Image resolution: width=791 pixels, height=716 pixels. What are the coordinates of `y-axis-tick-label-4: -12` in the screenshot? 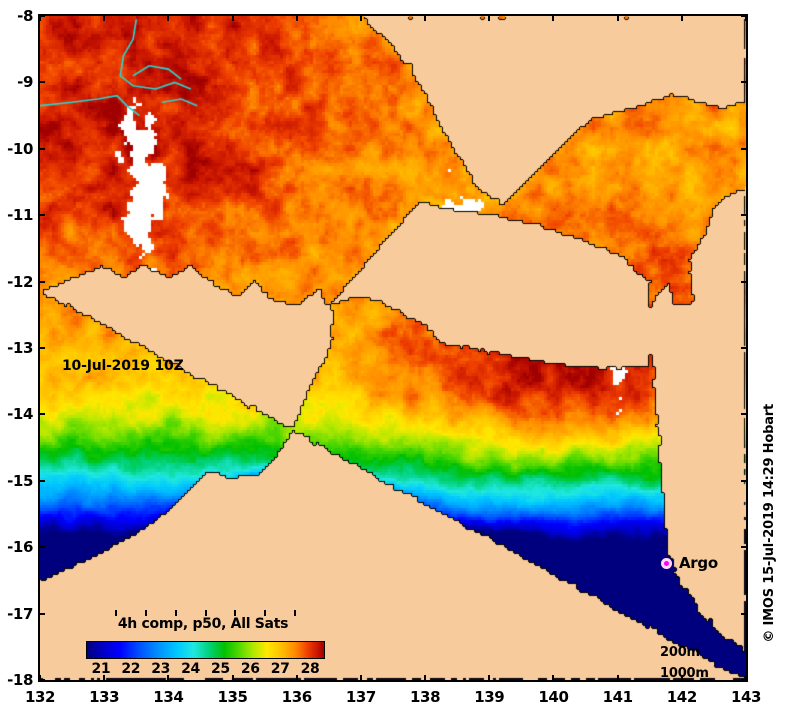 It's located at (20, 281).